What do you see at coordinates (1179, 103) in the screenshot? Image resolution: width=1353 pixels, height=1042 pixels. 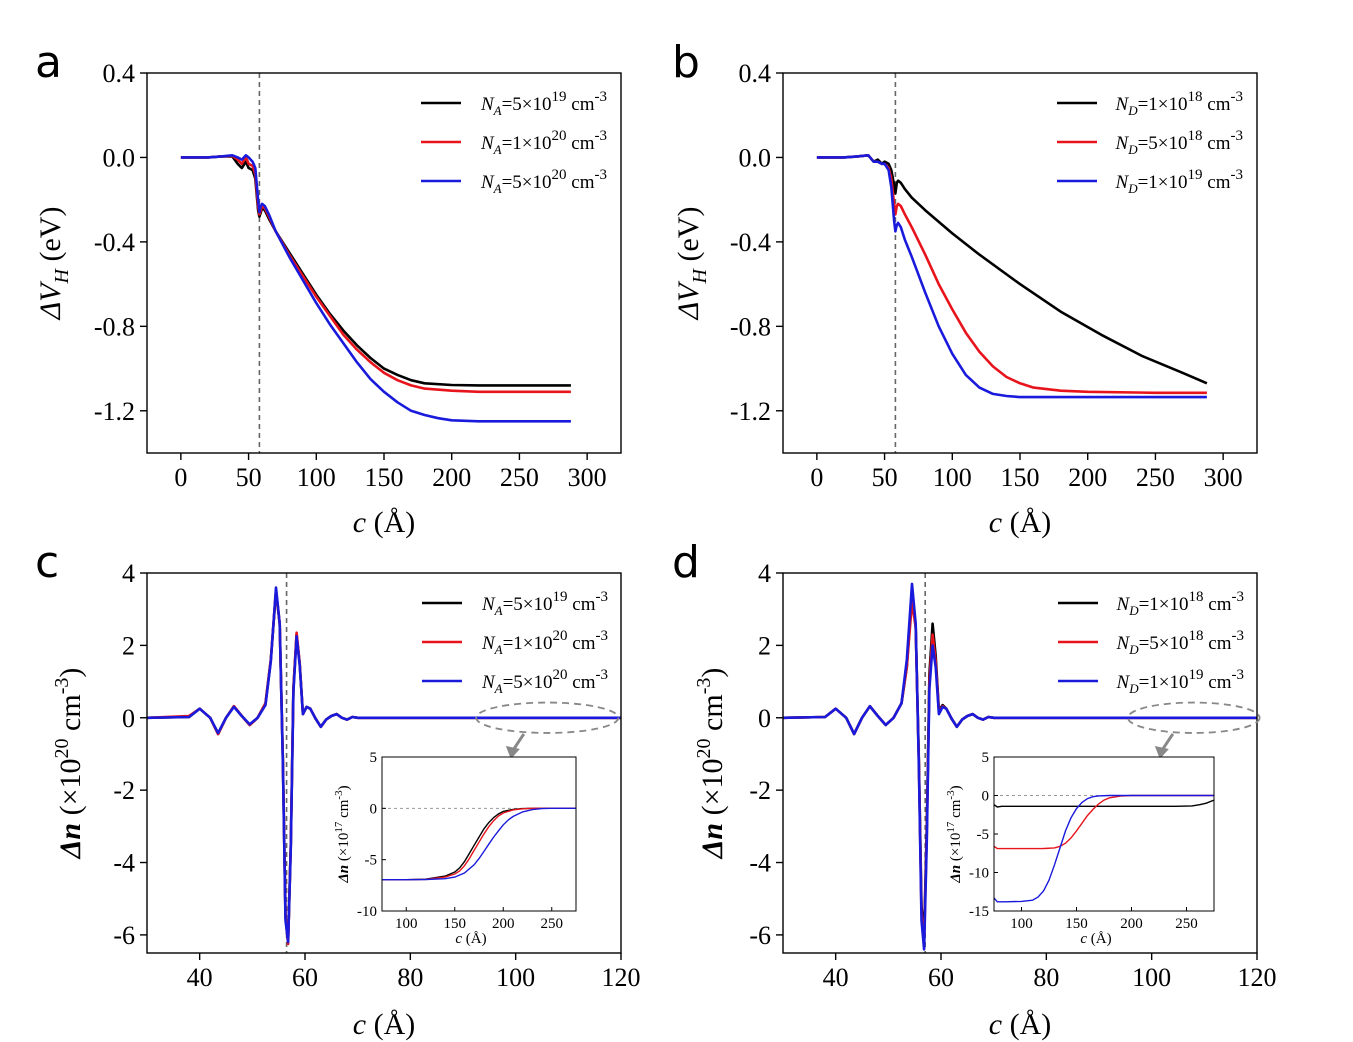 I see `legend-entry: ND=1×1018 cm-3` at bounding box center [1179, 103].